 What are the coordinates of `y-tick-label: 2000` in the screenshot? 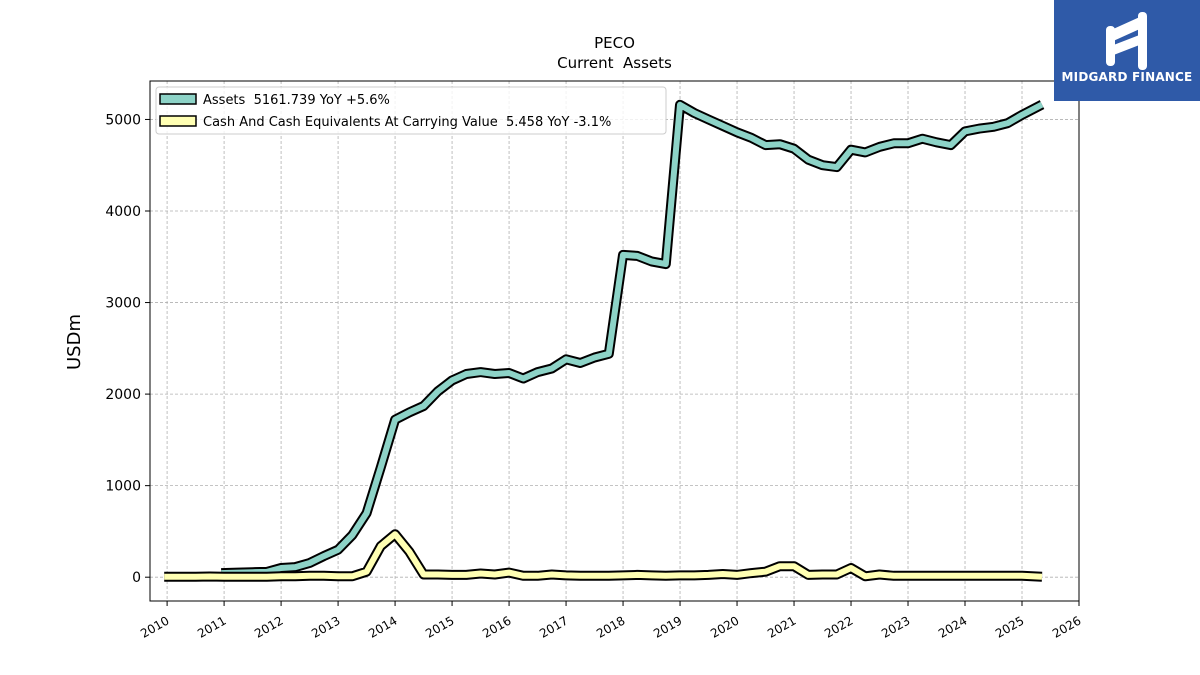 It's located at (123, 395).